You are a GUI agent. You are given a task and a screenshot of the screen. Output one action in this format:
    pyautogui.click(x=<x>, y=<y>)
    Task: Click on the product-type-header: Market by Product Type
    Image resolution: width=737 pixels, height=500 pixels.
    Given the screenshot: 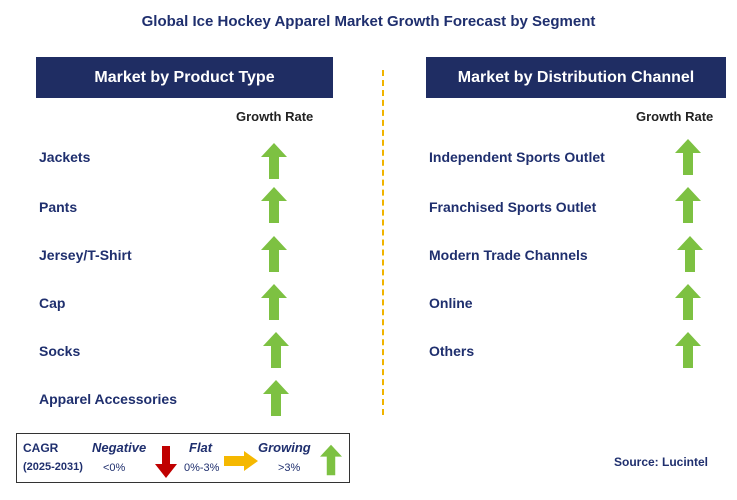 What is the action you would take?
    pyautogui.click(x=184, y=77)
    